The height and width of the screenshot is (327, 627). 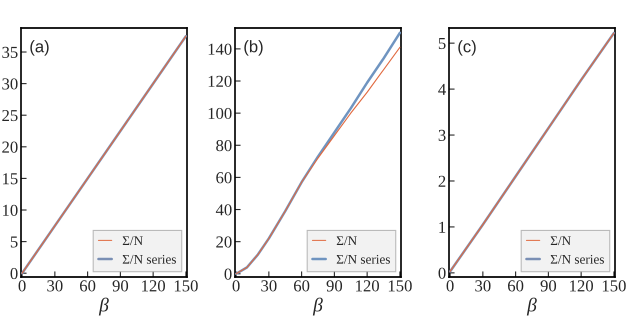 What do you see at coordinates (10, 178) in the screenshot?
I see `y-tick-label: 15` at bounding box center [10, 178].